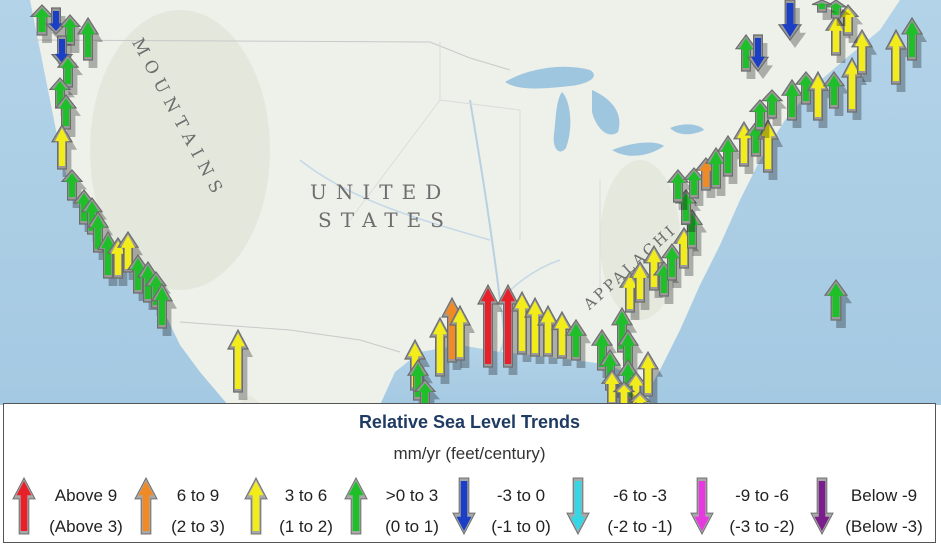 The image size is (941, 547). What do you see at coordinates (198, 495) in the screenshot?
I see `legend-range-mm: 6 to 9` at bounding box center [198, 495].